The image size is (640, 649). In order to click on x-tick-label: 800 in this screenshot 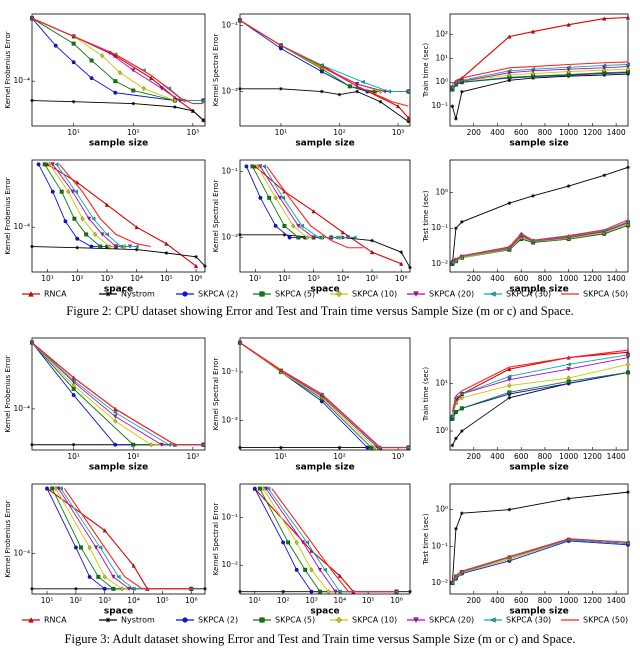, I will do `click(545, 278)`.